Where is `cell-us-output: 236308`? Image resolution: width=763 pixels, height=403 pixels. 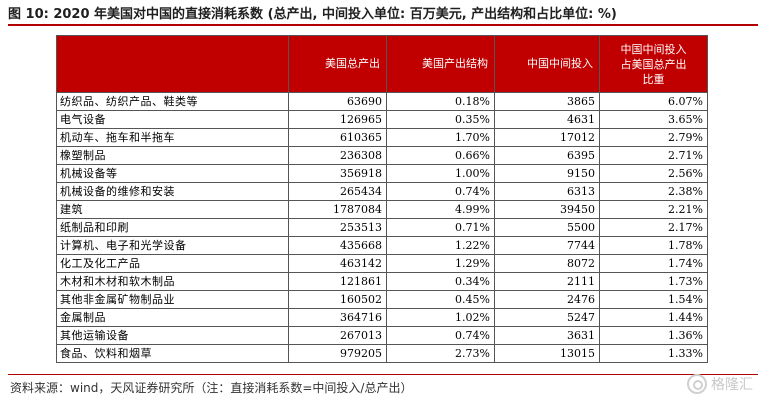 cell-us-output: 236308 is located at coordinates (337, 155).